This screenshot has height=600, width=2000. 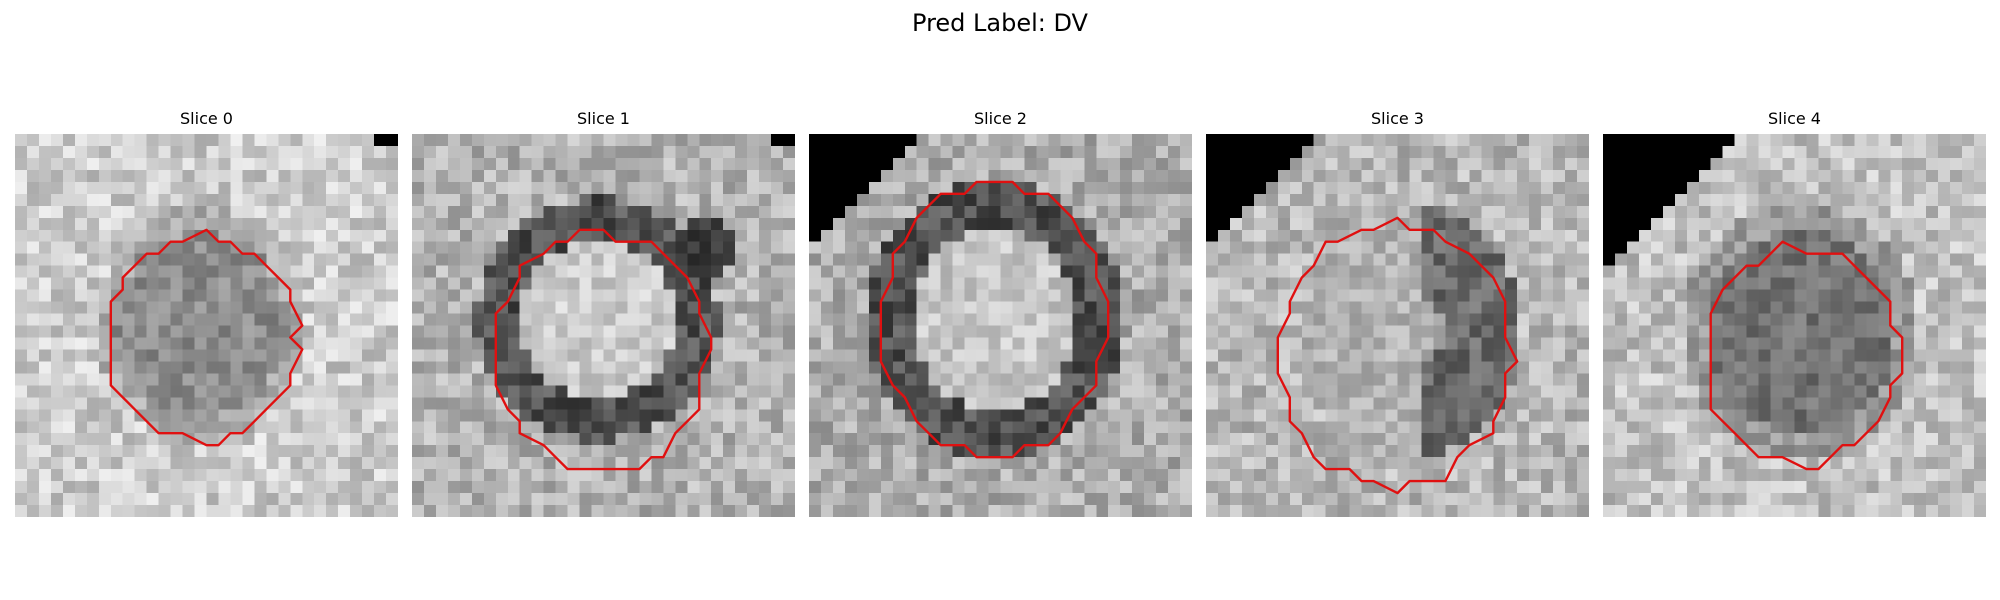 I want to click on slice-3-pixel-grid, so click(x=1397, y=325).